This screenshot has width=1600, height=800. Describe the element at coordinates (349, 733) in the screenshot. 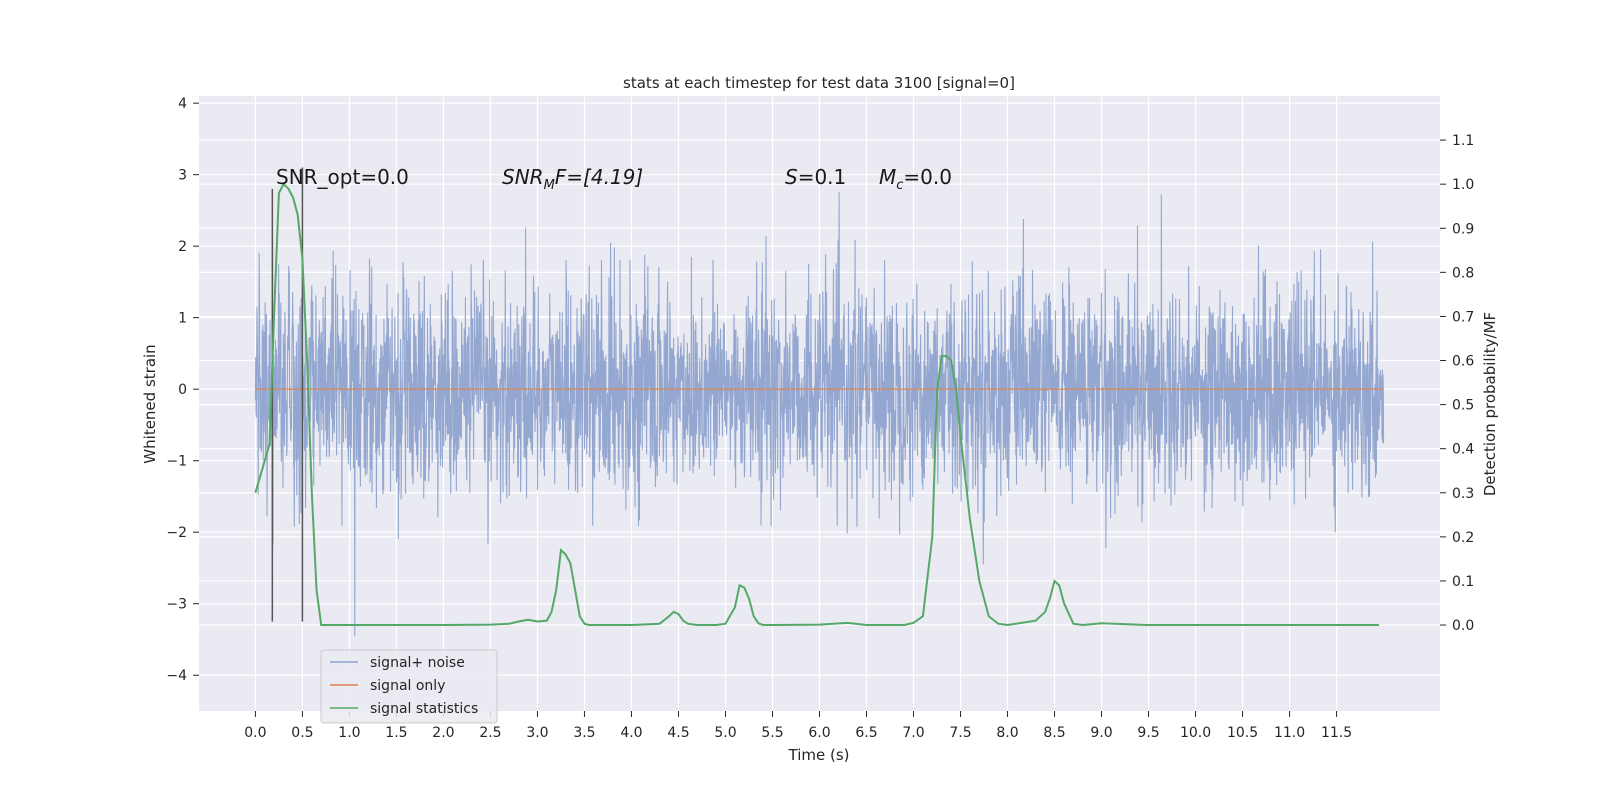

I see `x-tick-label: 1.0` at that location.